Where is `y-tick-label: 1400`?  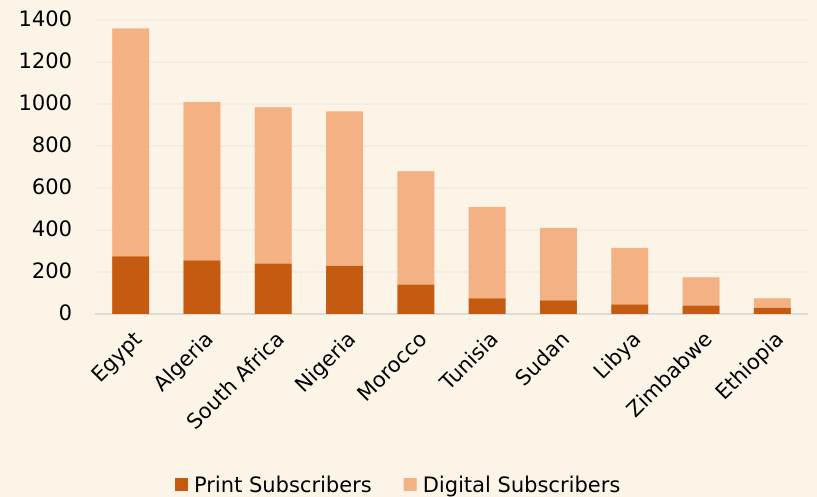
y-tick-label: 1400 is located at coordinates (45, 19).